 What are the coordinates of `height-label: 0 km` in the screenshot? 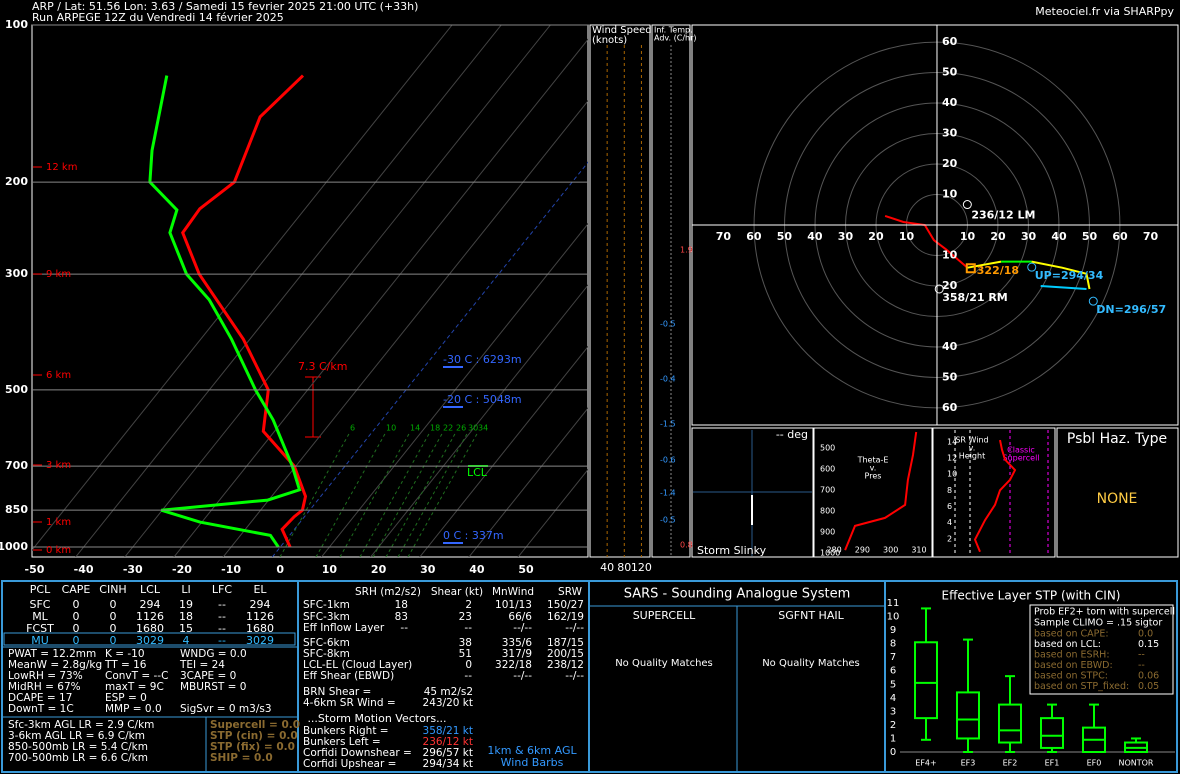 It's located at (58, 550).